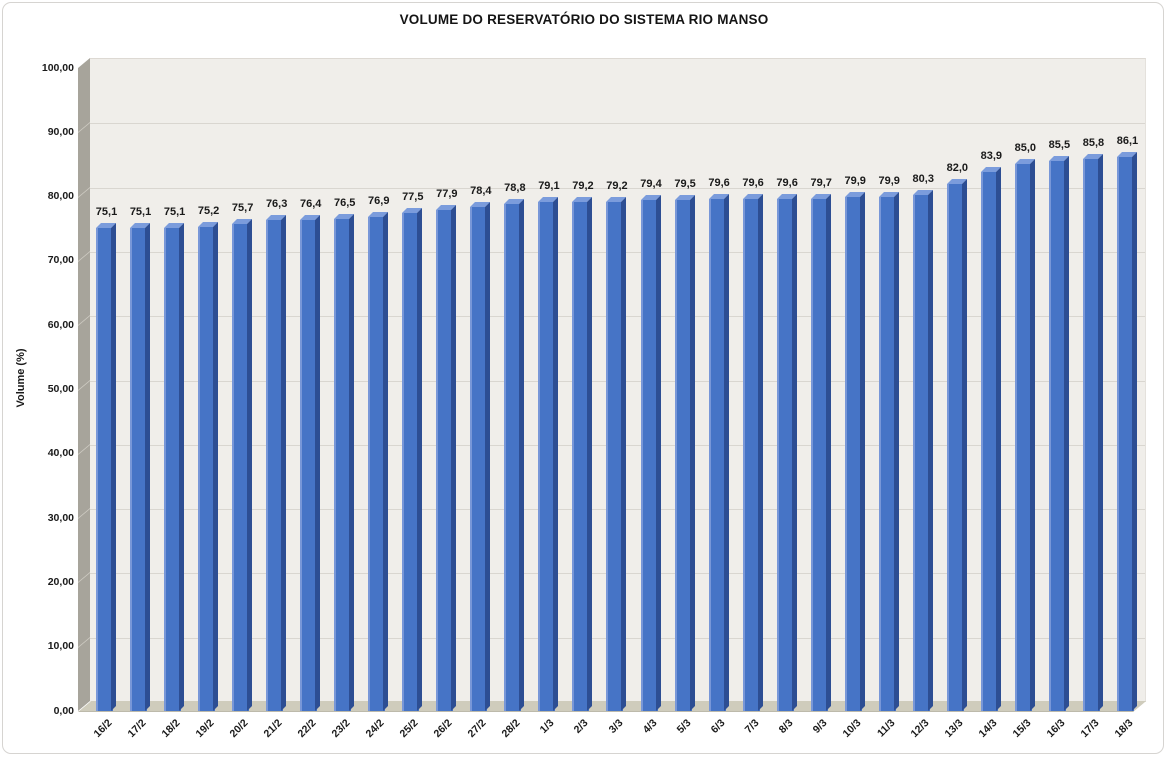 The height and width of the screenshot is (757, 1168). Describe the element at coordinates (787, 183) in the screenshot. I see `bar-value-label: 79,6` at that location.